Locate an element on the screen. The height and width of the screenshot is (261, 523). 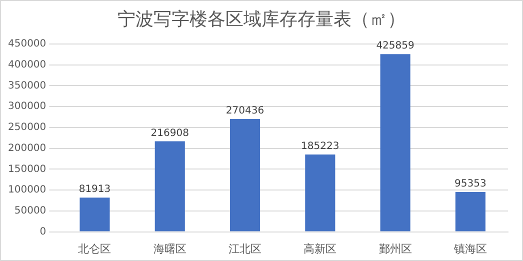
y-tick-label: 450000 is located at coordinates (27, 44).